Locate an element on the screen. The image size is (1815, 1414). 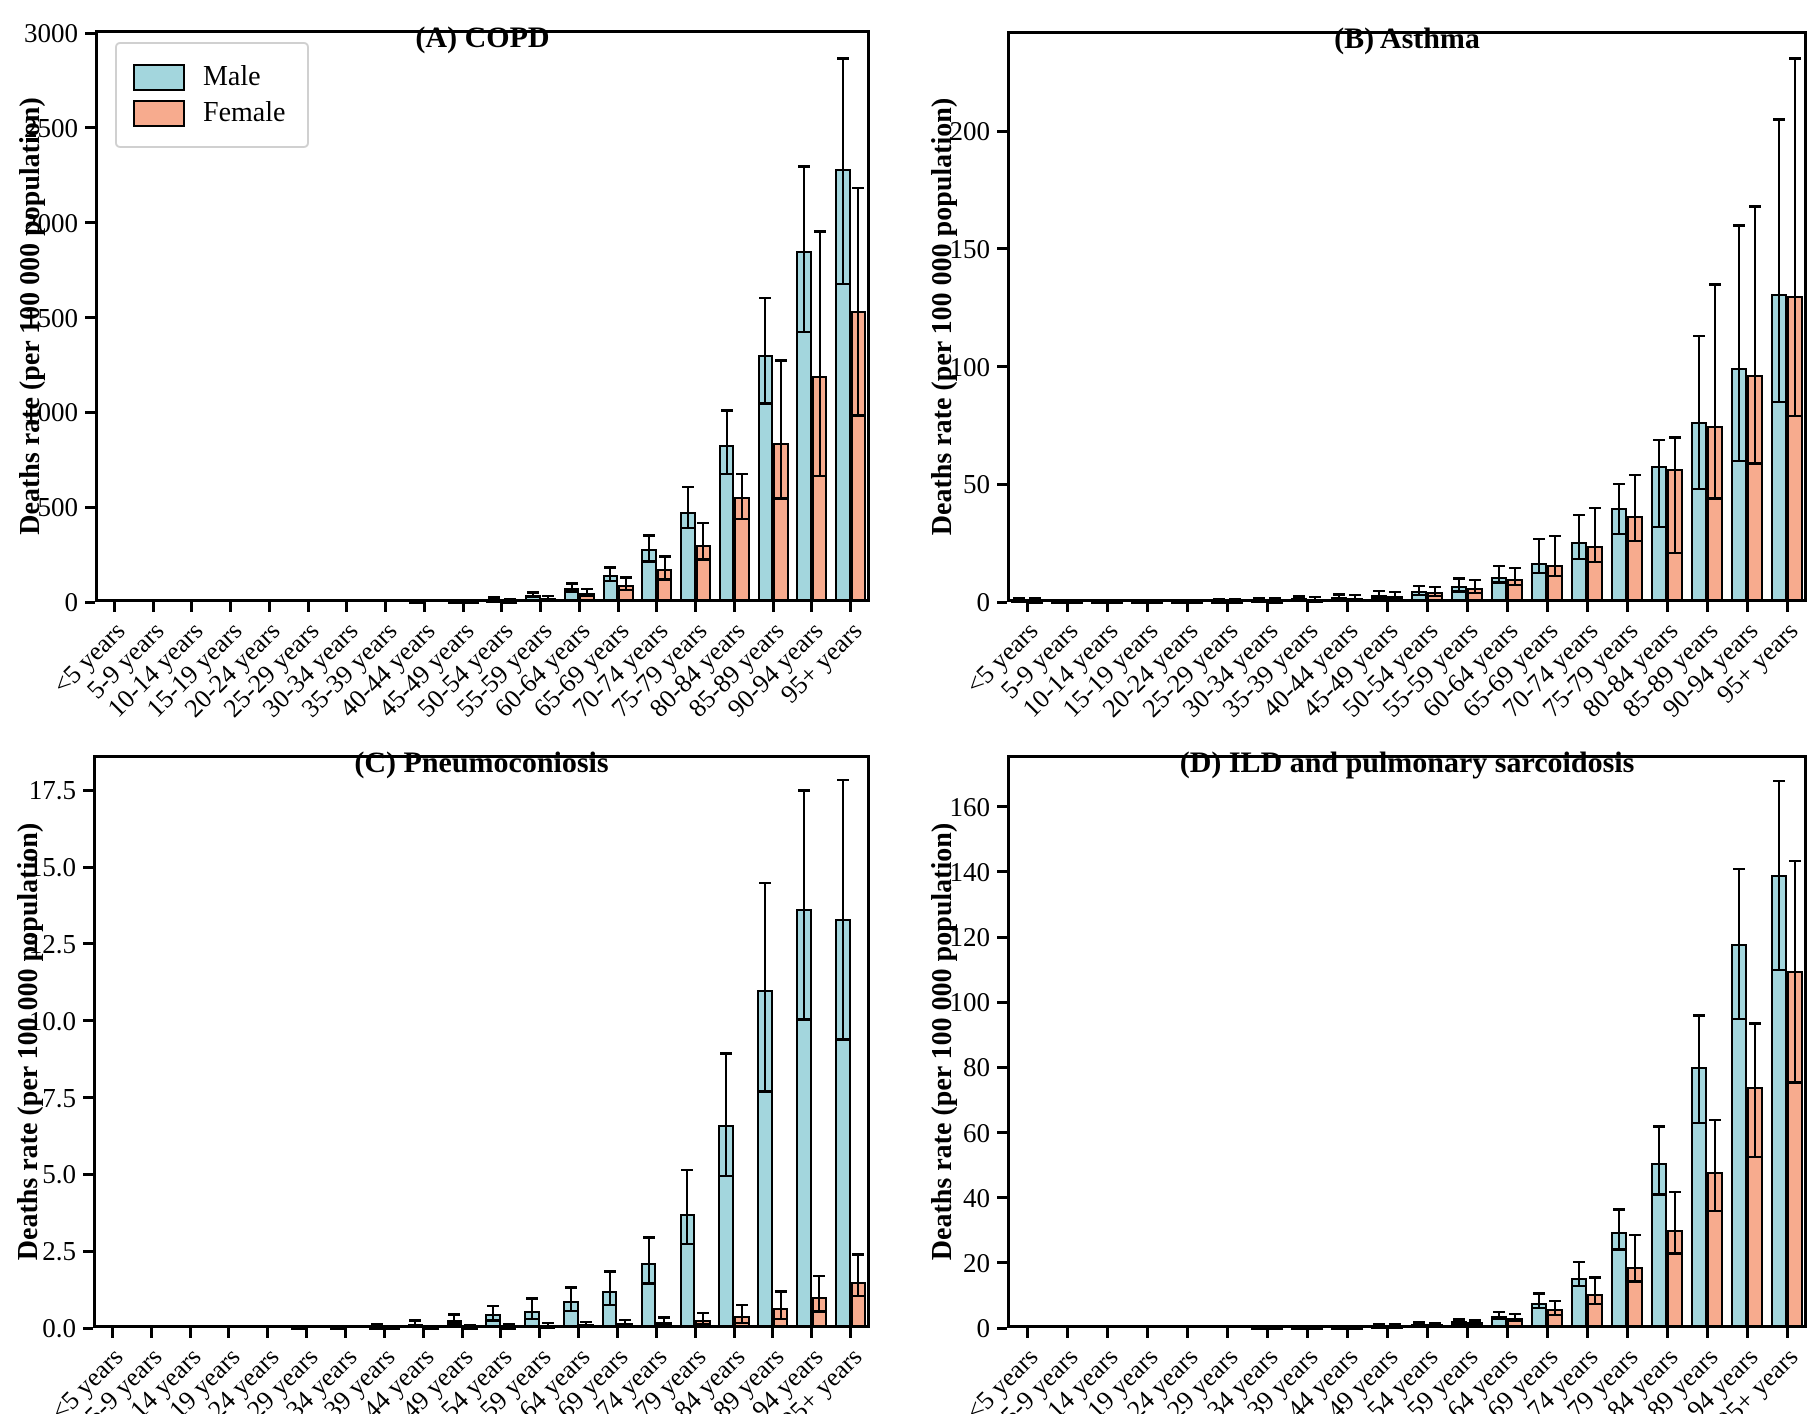
y-tick-label: 80 is located at coordinates (976, 1067).